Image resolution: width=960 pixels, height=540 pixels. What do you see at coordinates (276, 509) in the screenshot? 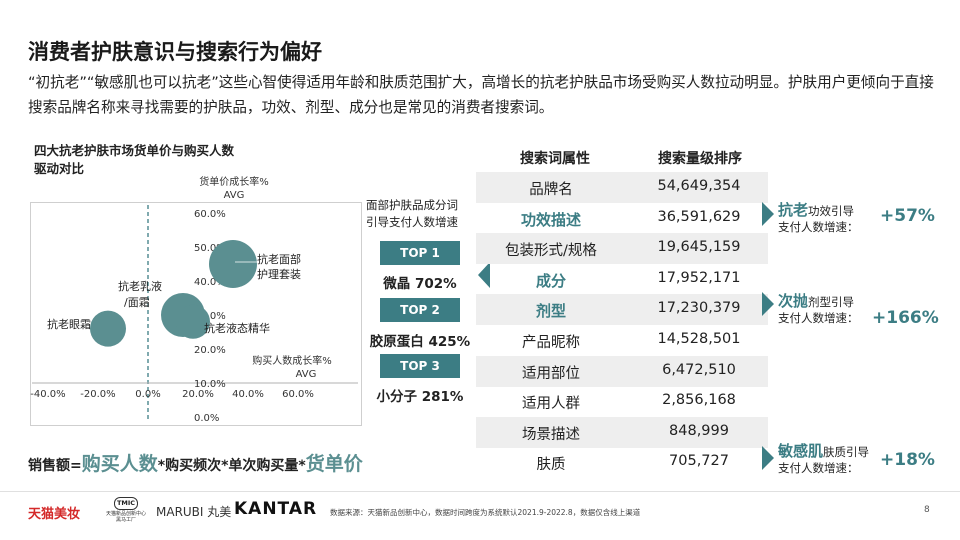
I see `kantar-logo: KANTAR` at bounding box center [276, 509].